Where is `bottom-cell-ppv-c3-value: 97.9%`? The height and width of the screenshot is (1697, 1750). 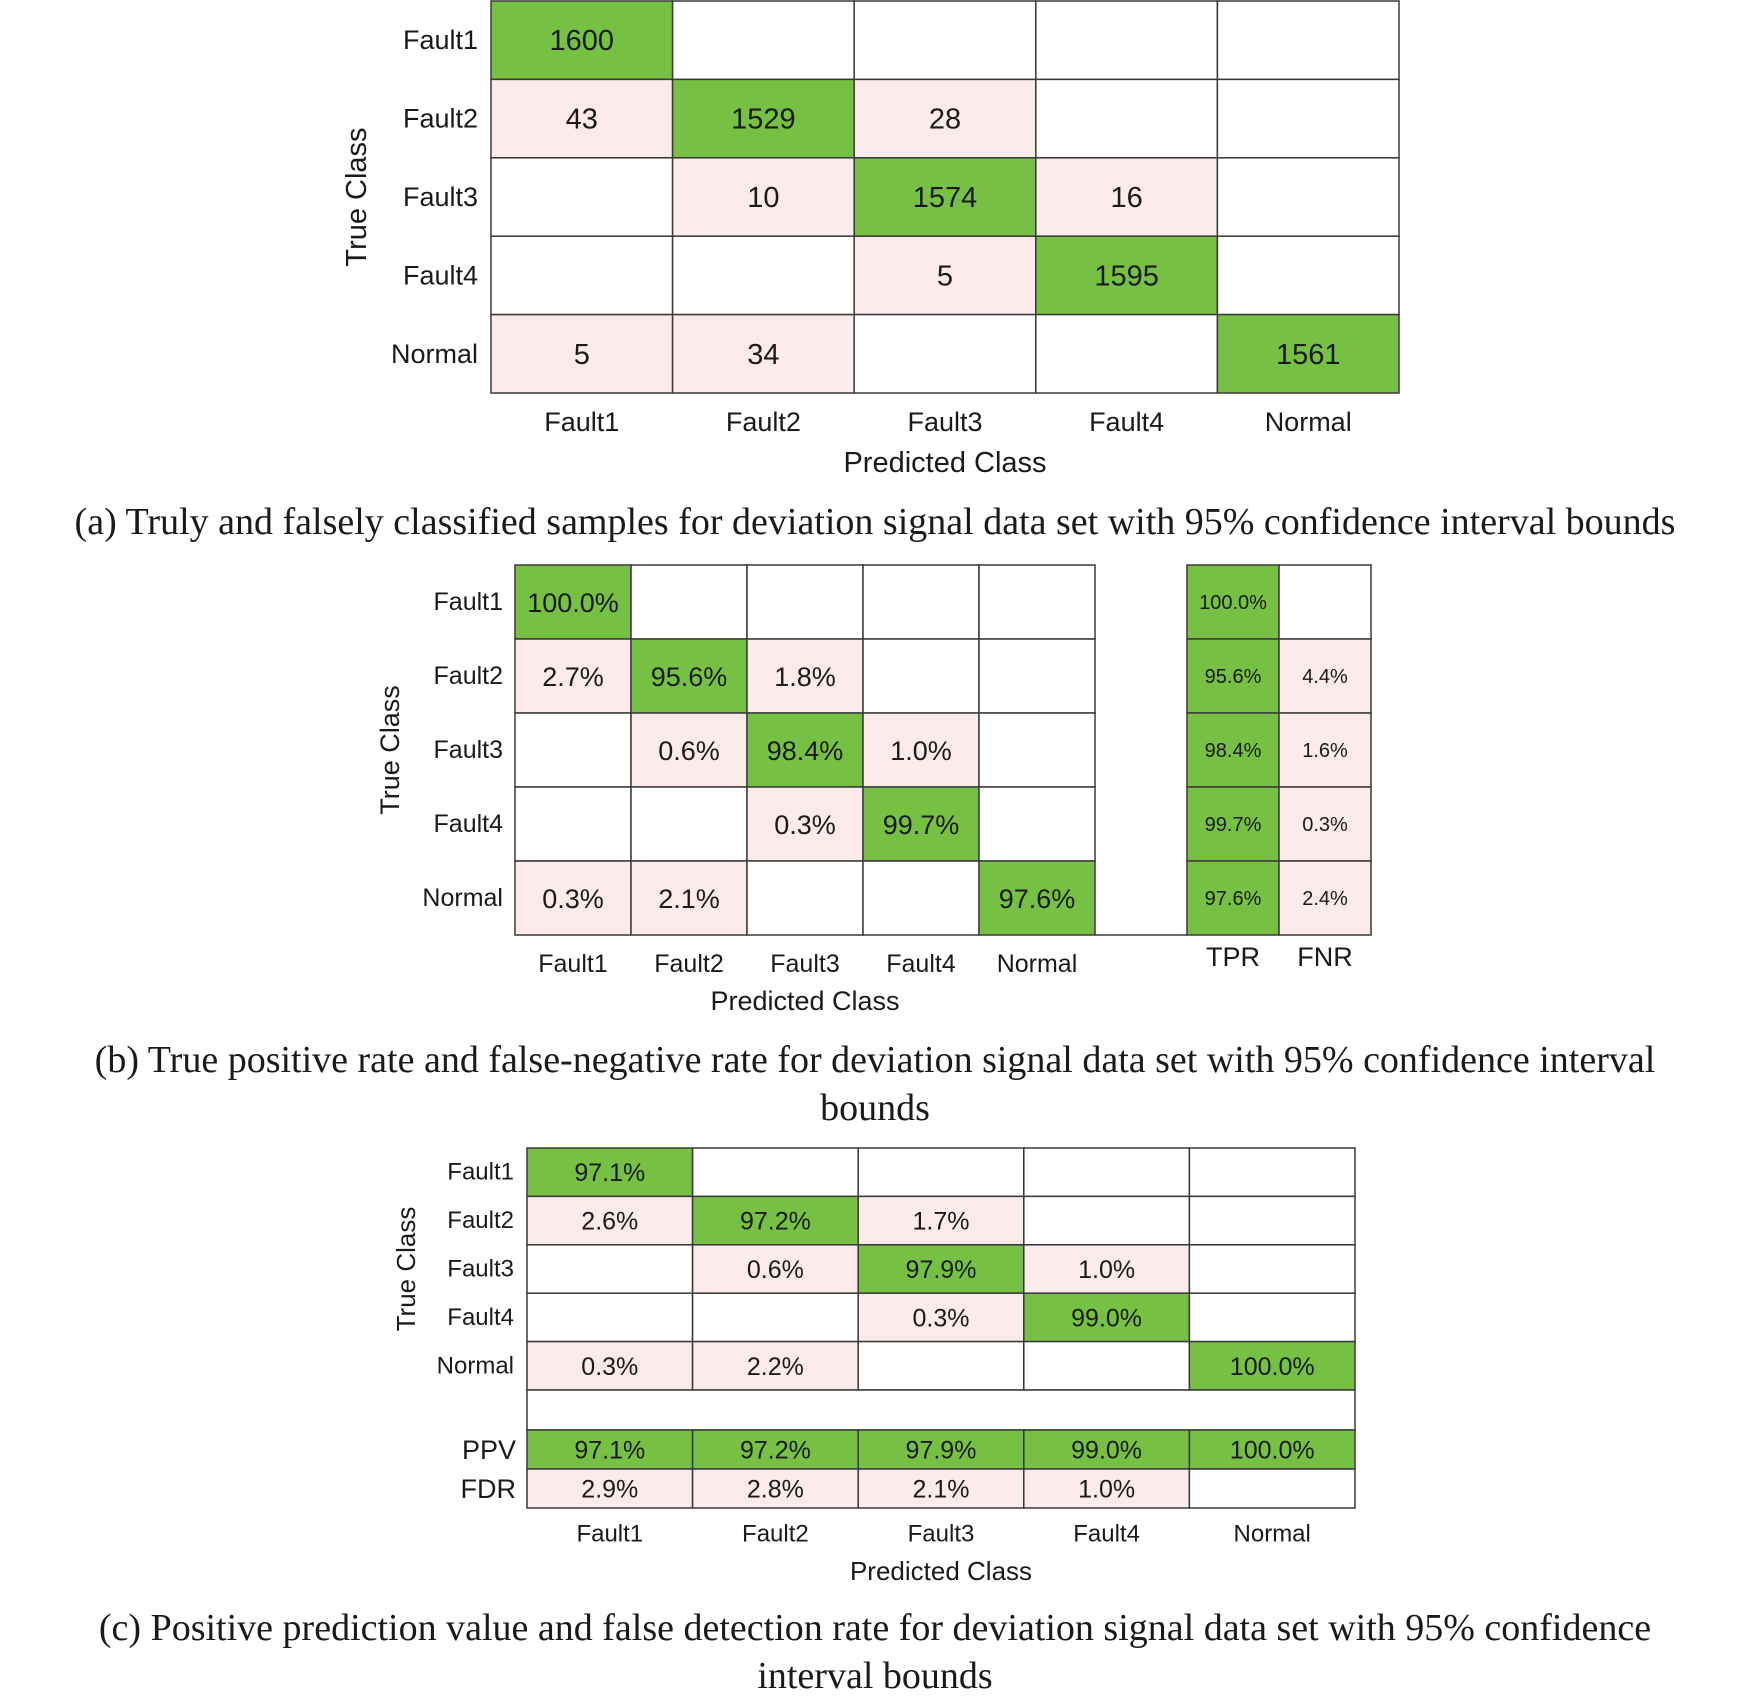 bottom-cell-ppv-c3-value: 97.9% is located at coordinates (941, 1451).